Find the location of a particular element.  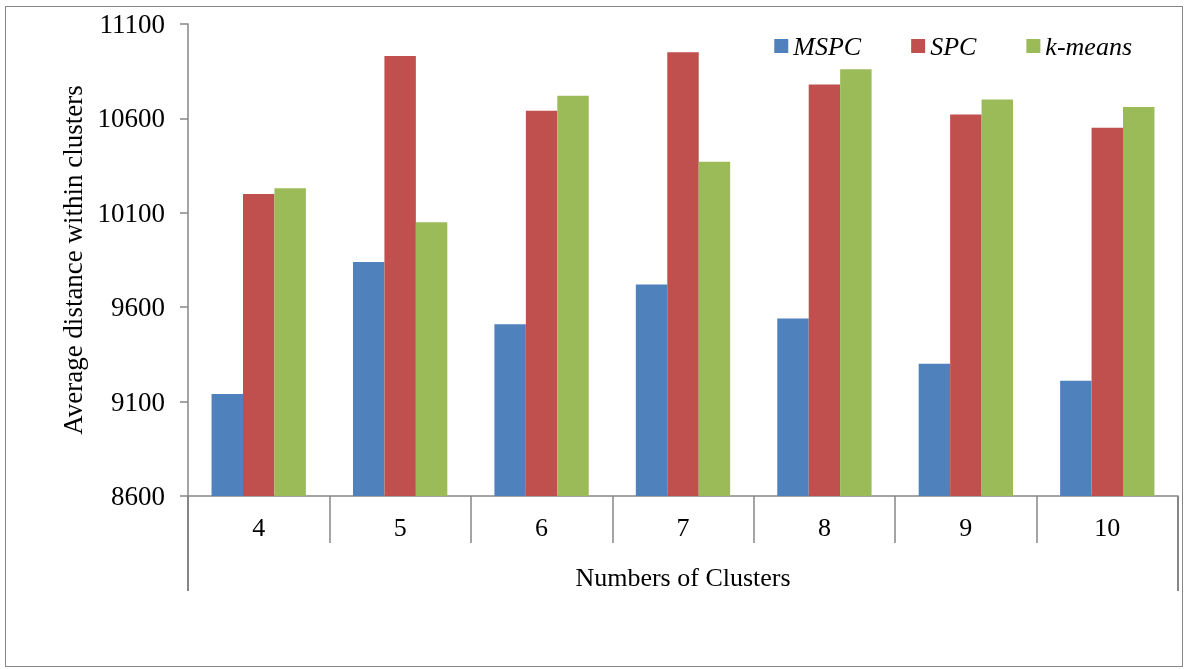

legend-label: SPC is located at coordinates (954, 46).